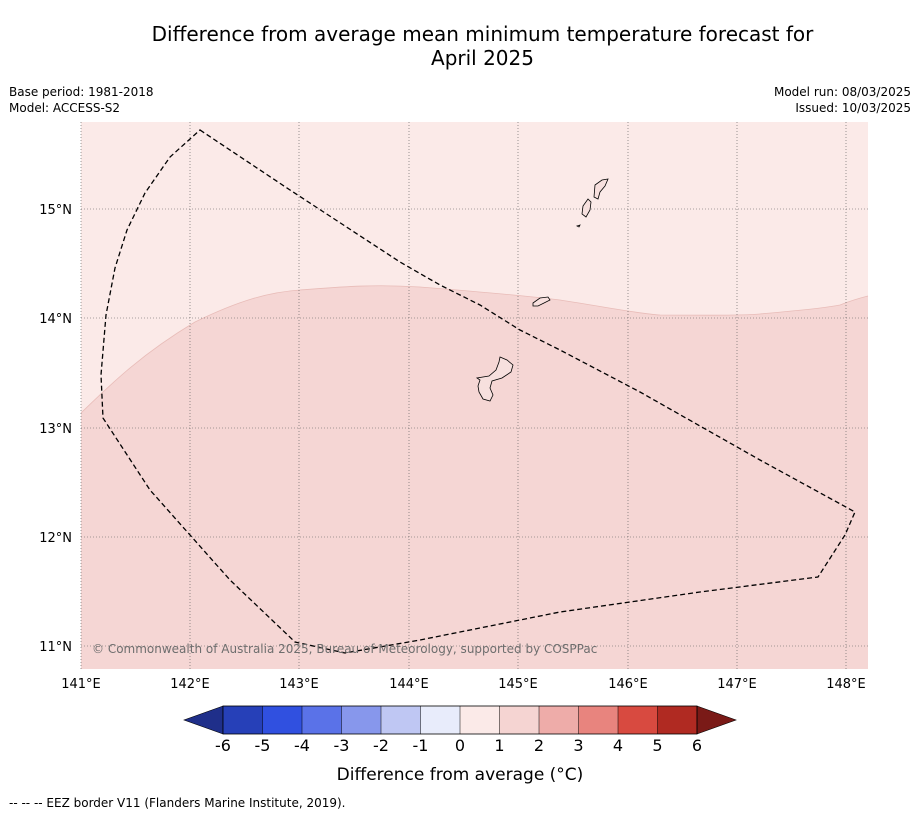  Describe the element at coordinates (474, 349) in the screenshot. I see `zone-boundary` at that location.